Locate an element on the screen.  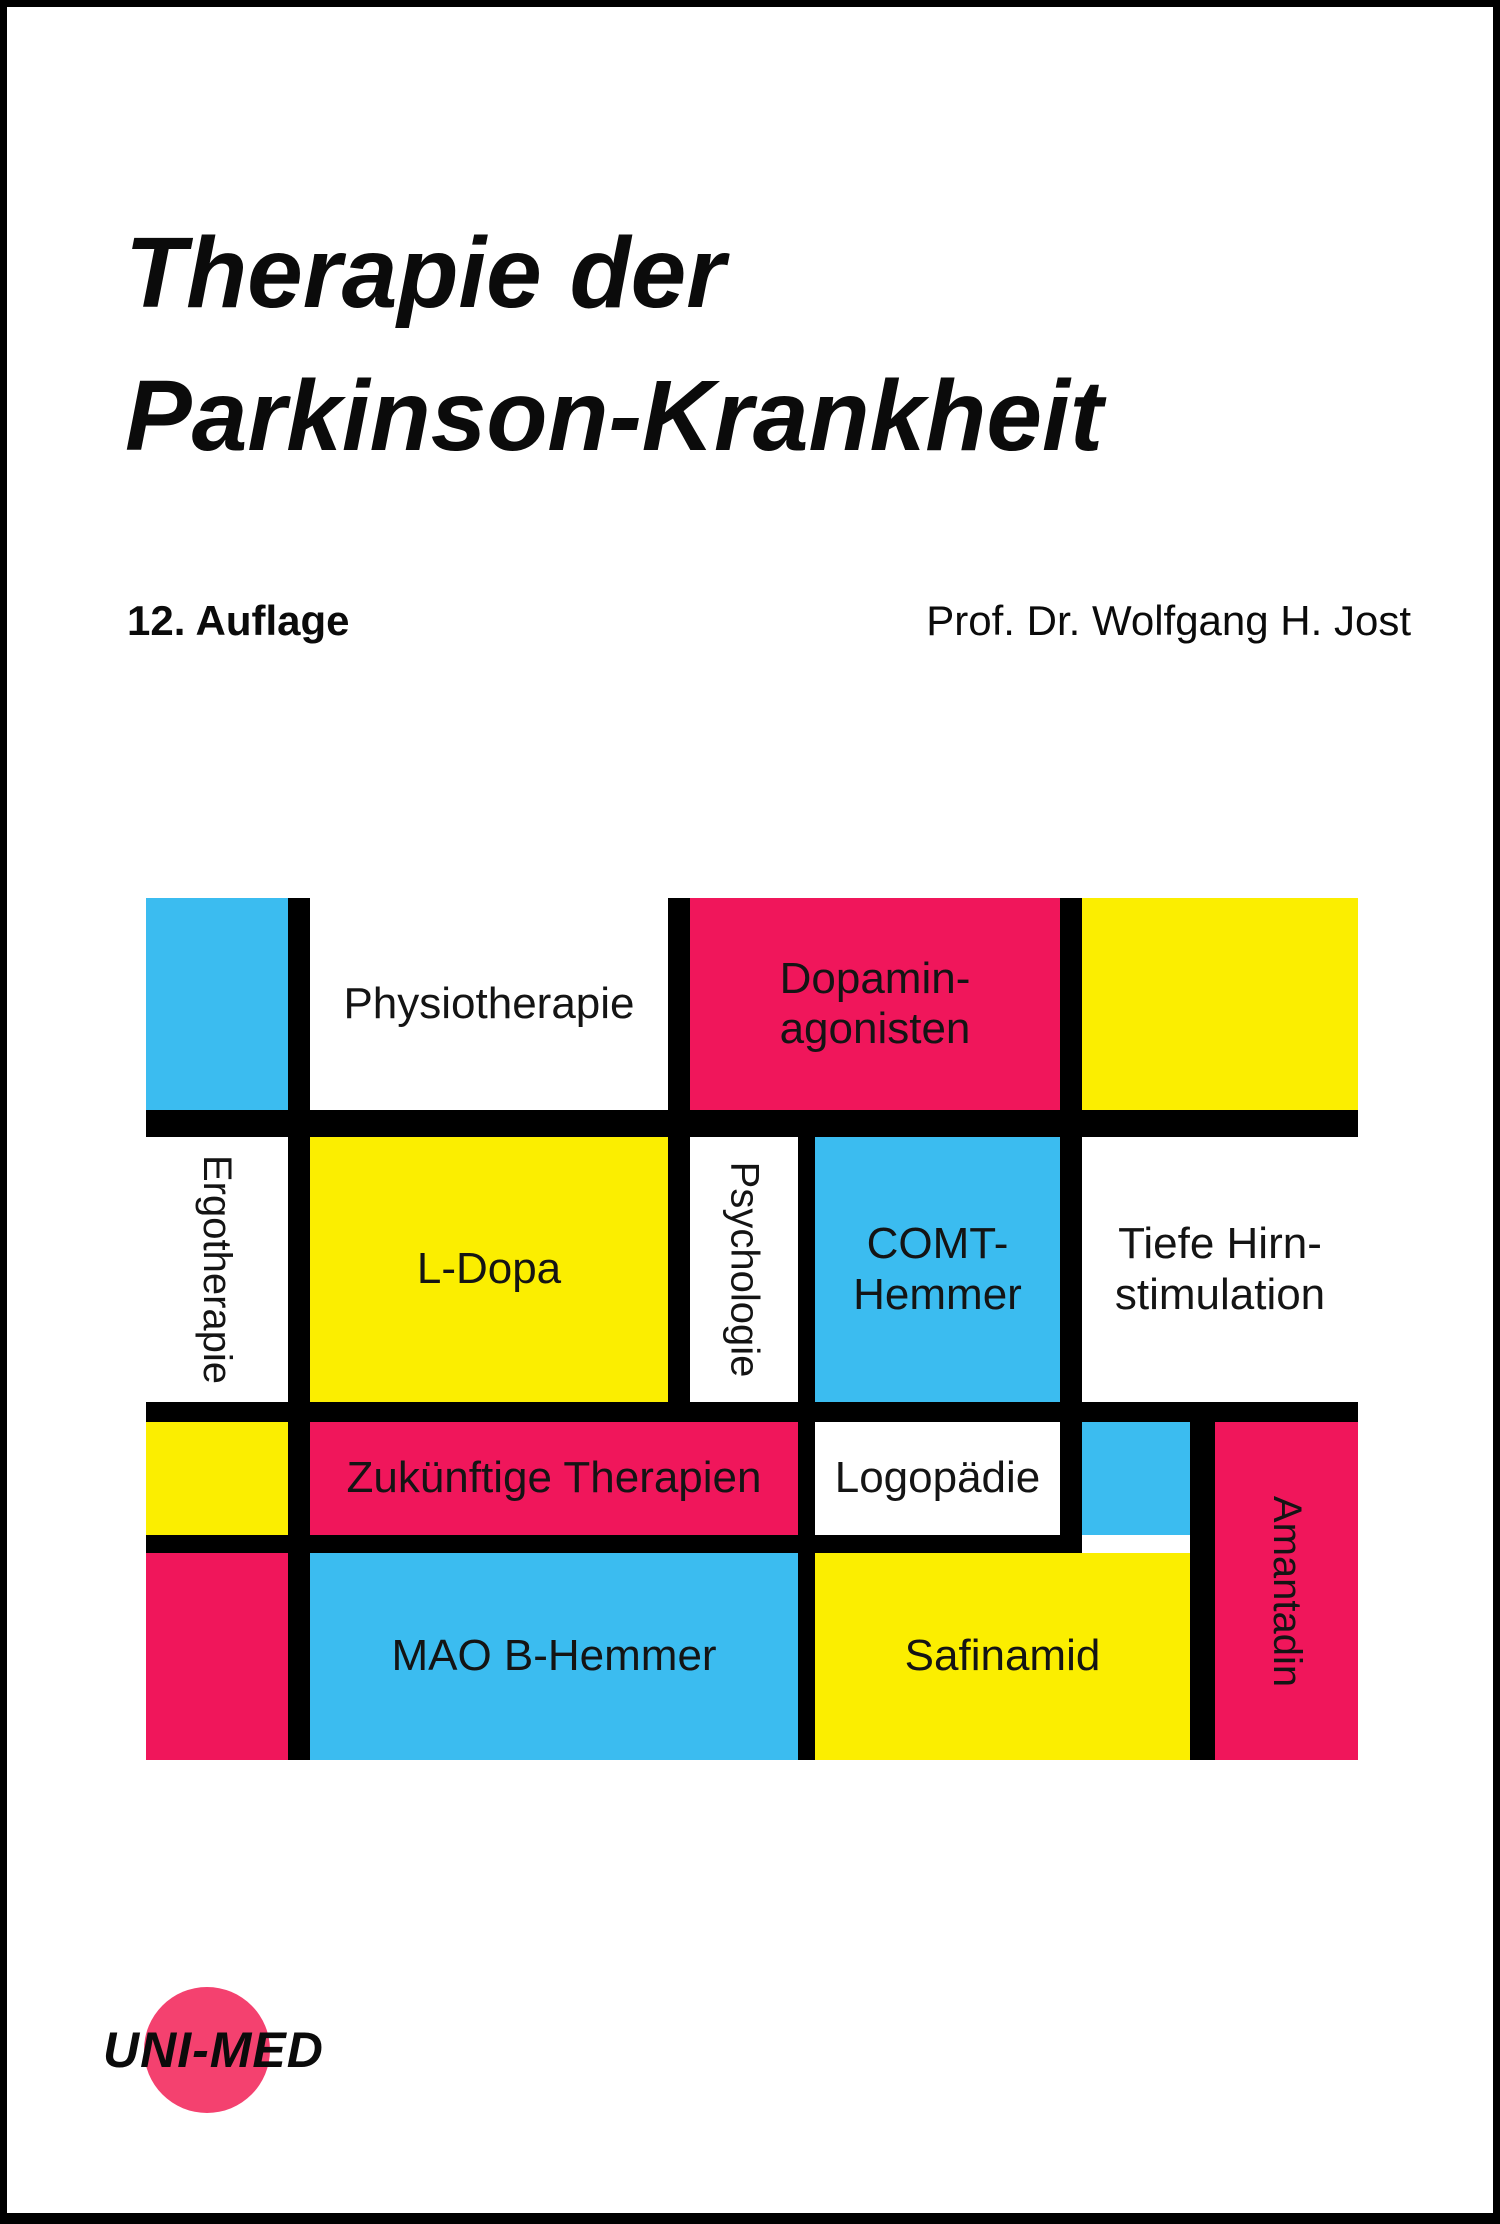
block-ergotherapie: Ergotherapie is located at coordinates (217, 1269).